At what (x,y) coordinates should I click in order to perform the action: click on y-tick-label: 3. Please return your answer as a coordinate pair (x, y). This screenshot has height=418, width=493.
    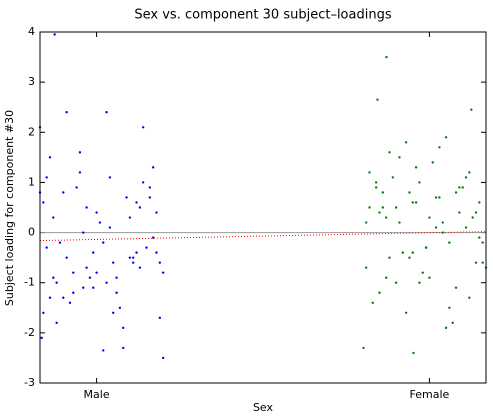
    Looking at the image, I should click on (31, 81).